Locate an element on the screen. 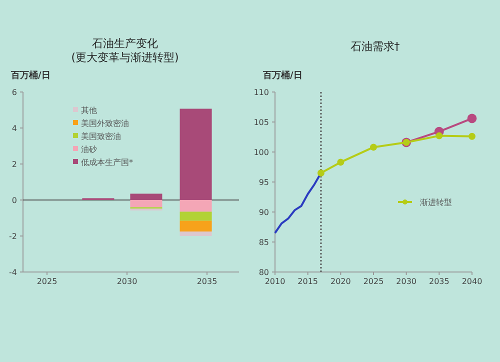 The width and height of the screenshot is (500, 362). y-tick-label: 0 is located at coordinates (14, 200).